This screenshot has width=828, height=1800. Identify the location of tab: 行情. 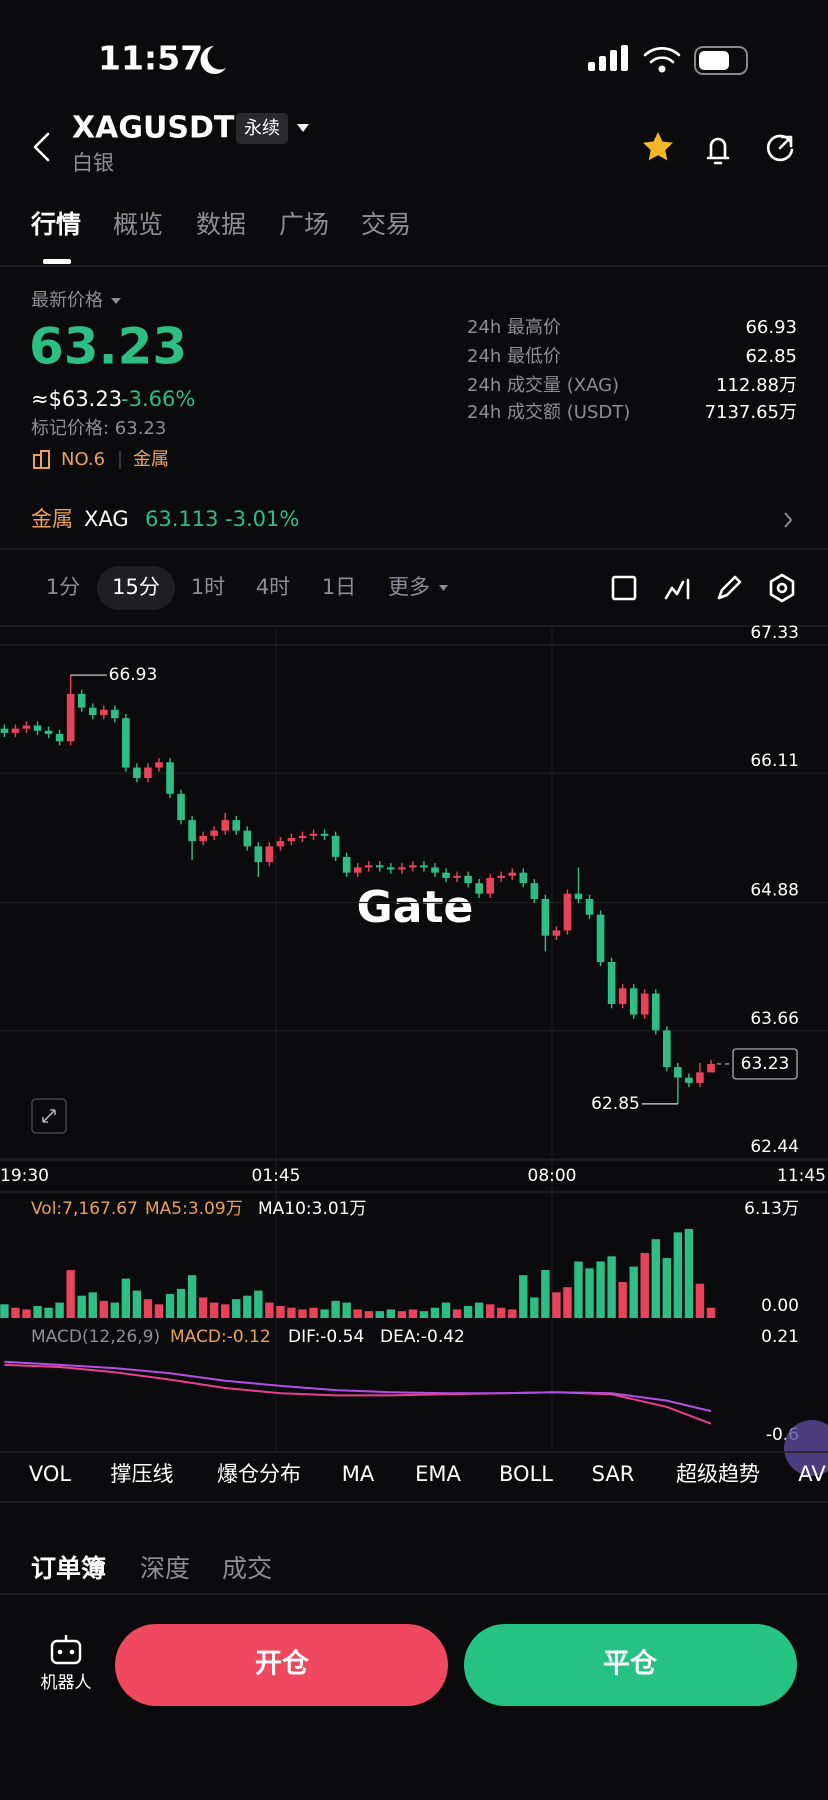
(55, 224).